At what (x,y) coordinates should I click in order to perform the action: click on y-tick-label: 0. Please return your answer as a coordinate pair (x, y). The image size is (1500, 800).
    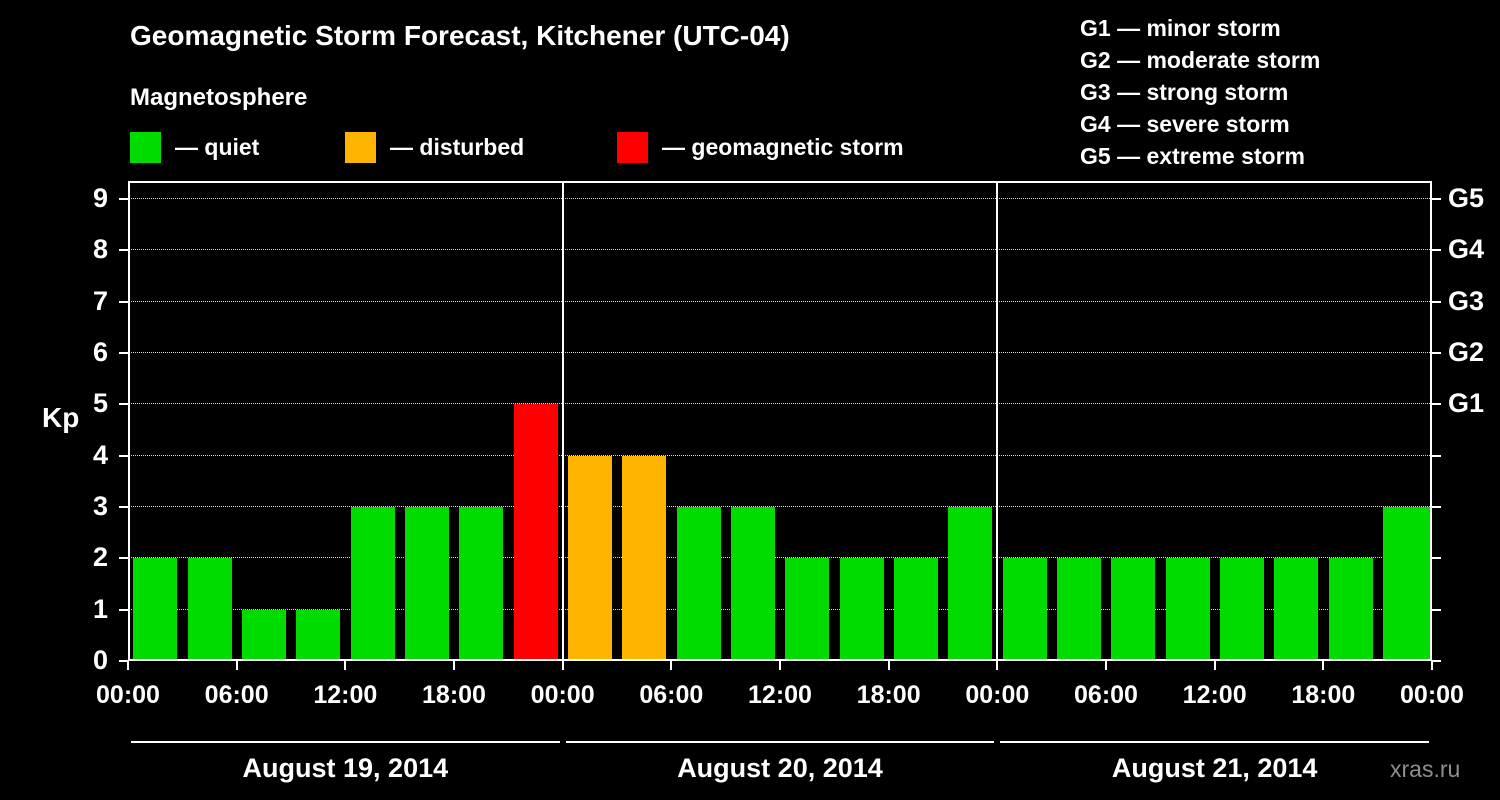
    Looking at the image, I should click on (100, 660).